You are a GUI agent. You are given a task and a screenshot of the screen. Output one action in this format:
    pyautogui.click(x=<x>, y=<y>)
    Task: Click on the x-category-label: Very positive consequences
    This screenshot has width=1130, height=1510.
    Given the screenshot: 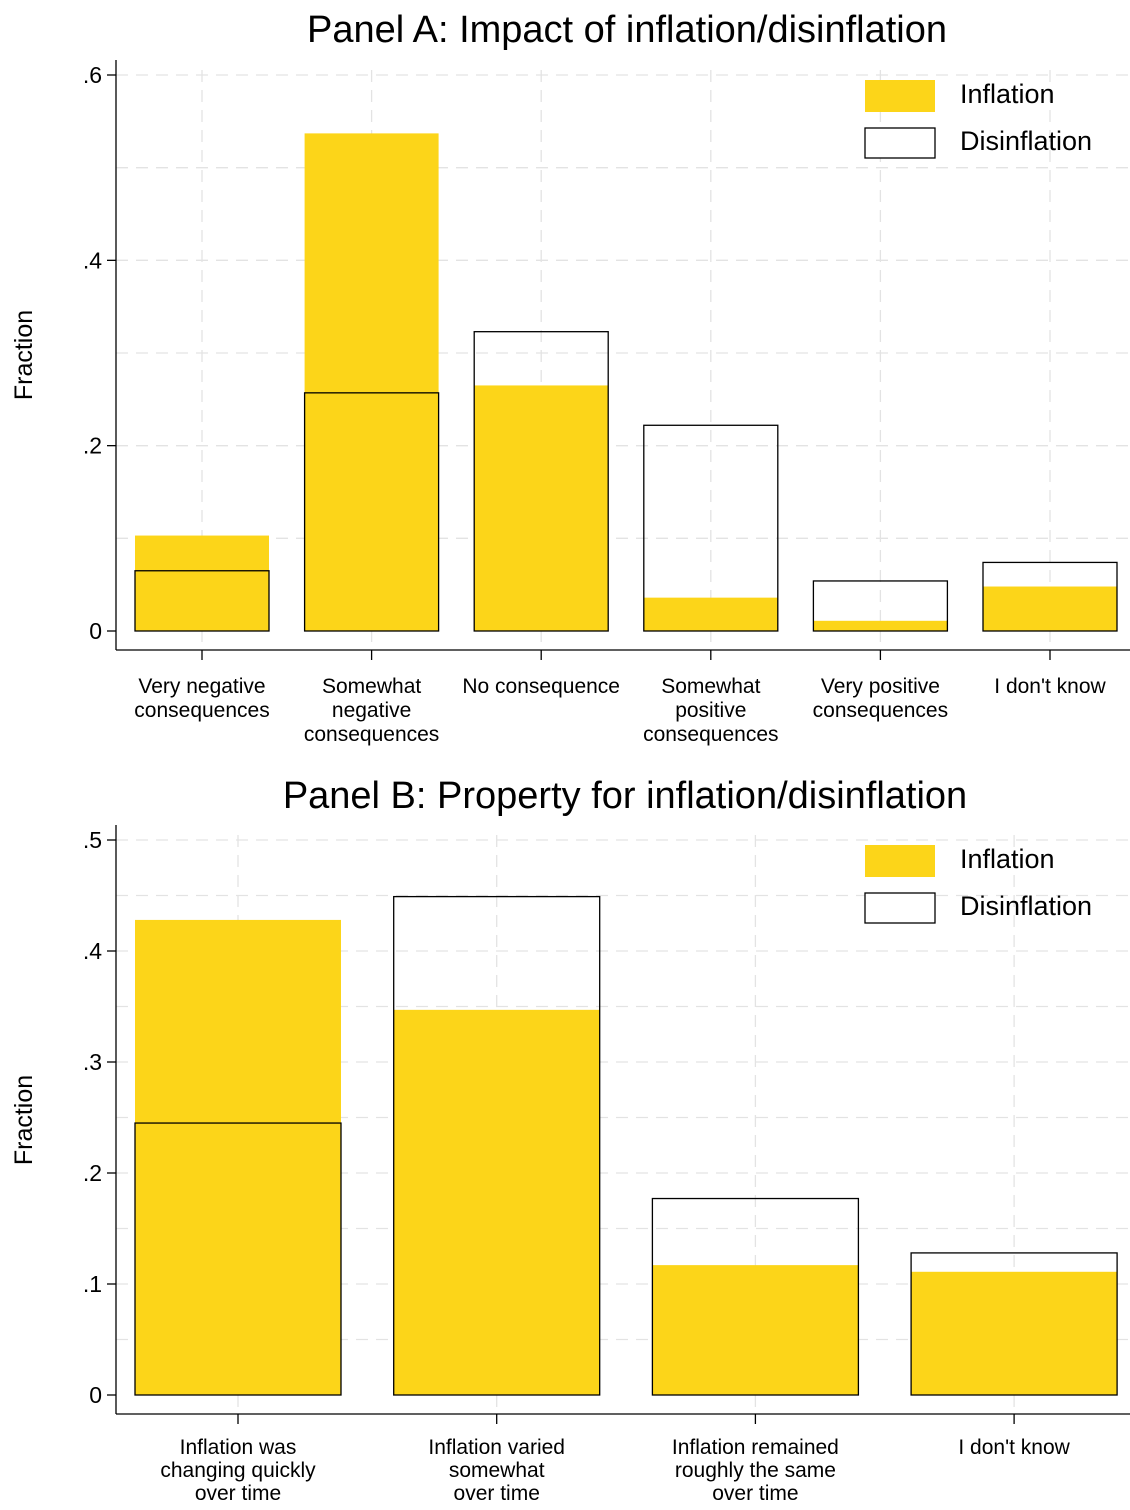 What is the action you would take?
    pyautogui.click(x=880, y=698)
    